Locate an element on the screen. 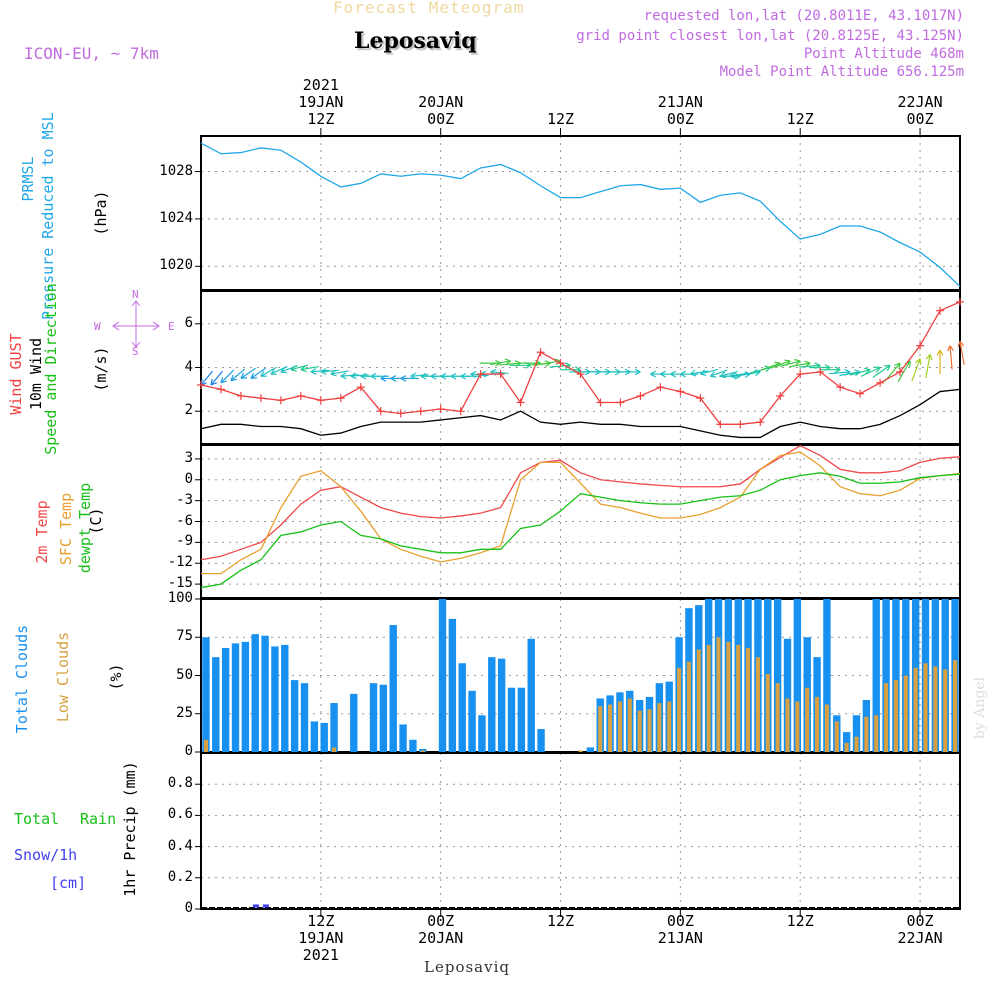 The width and height of the screenshot is (1000, 1000). y-tick-label: 75 is located at coordinates (184, 636).